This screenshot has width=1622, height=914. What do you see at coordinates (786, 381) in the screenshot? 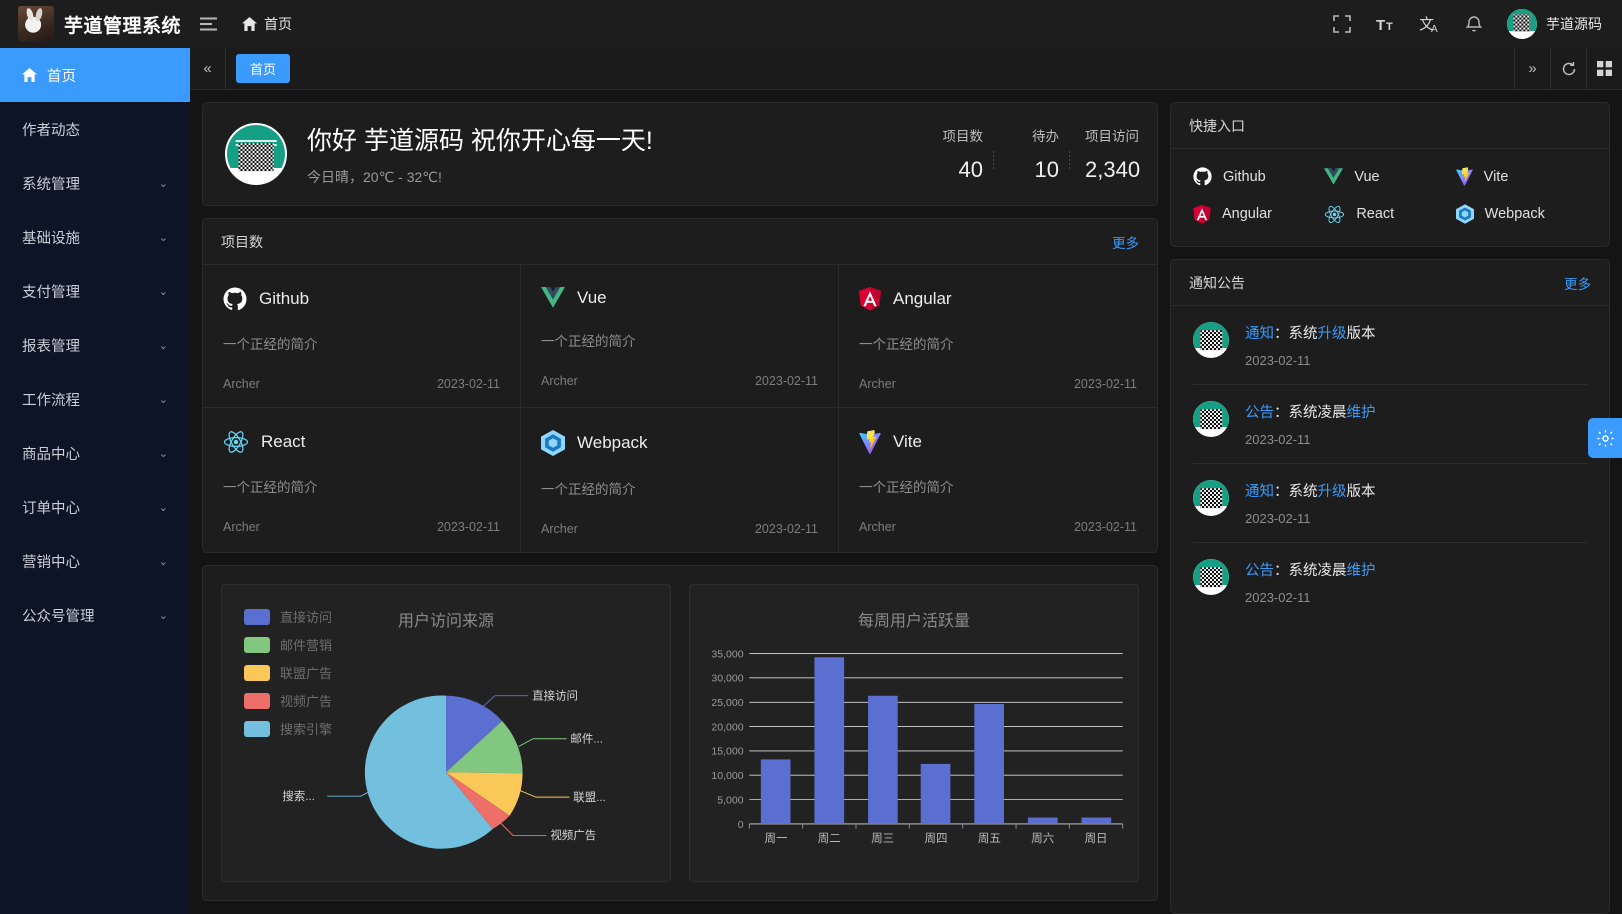
I see `project-date: 2023-02-11` at bounding box center [786, 381].